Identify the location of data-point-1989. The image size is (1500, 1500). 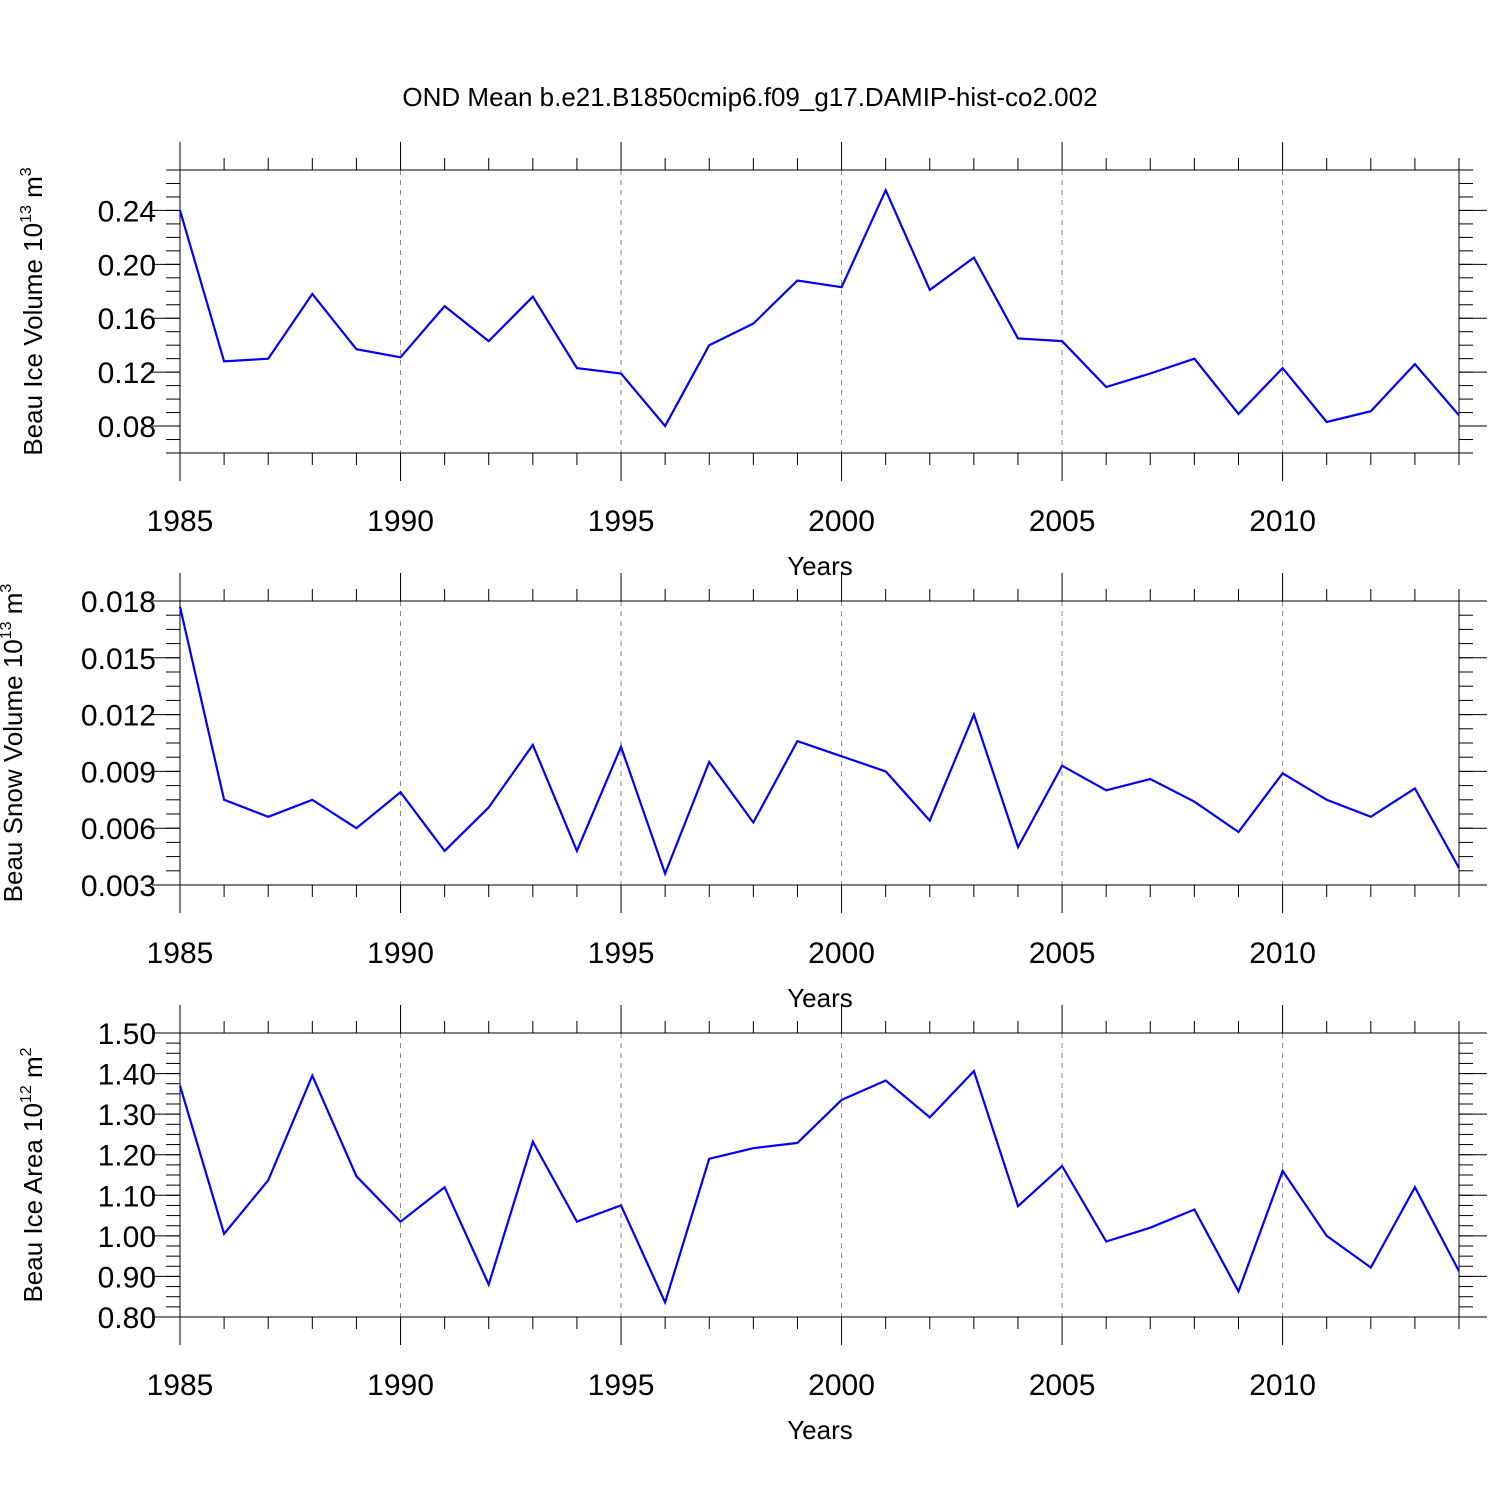
(356, 349).